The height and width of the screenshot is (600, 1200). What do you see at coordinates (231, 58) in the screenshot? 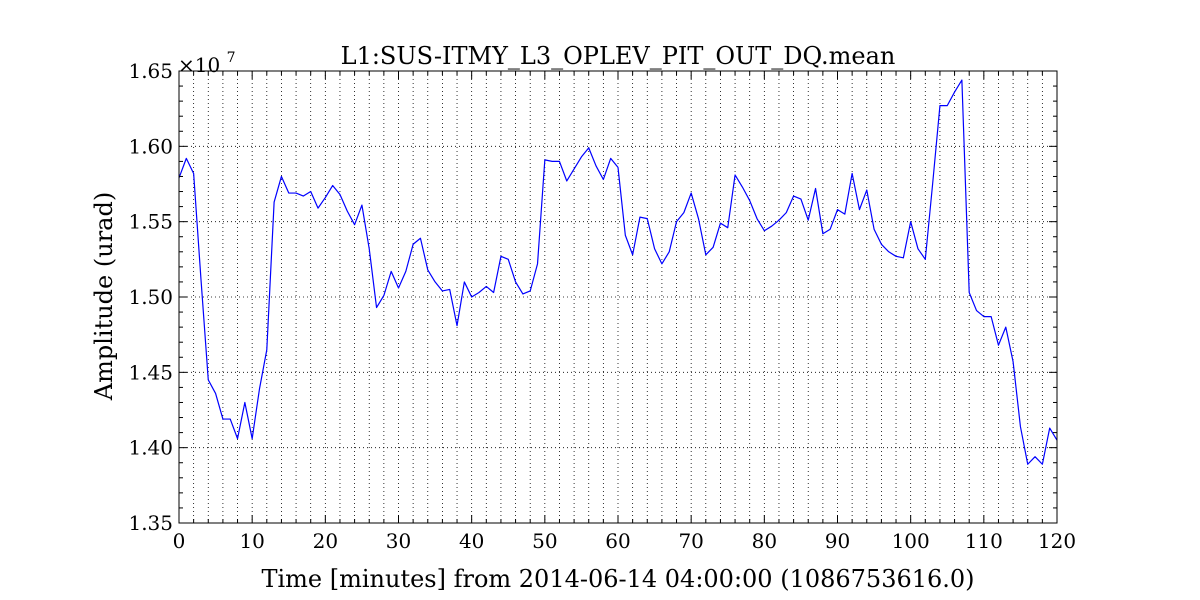
I see `y-offset-exponent: 7` at bounding box center [231, 58].